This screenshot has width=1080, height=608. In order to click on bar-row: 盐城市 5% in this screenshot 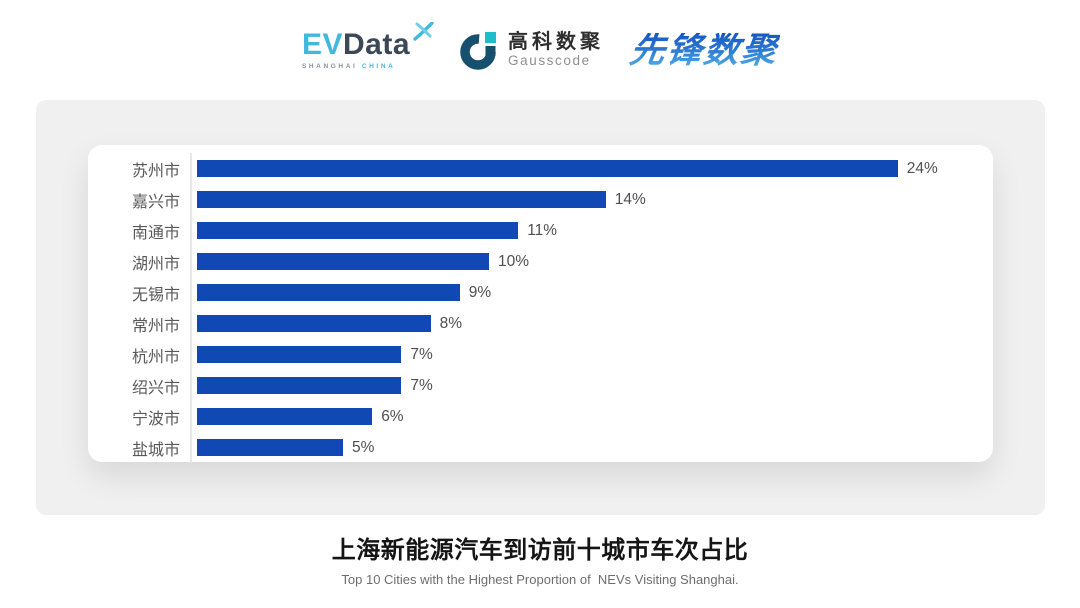, I will do `click(540, 447)`.